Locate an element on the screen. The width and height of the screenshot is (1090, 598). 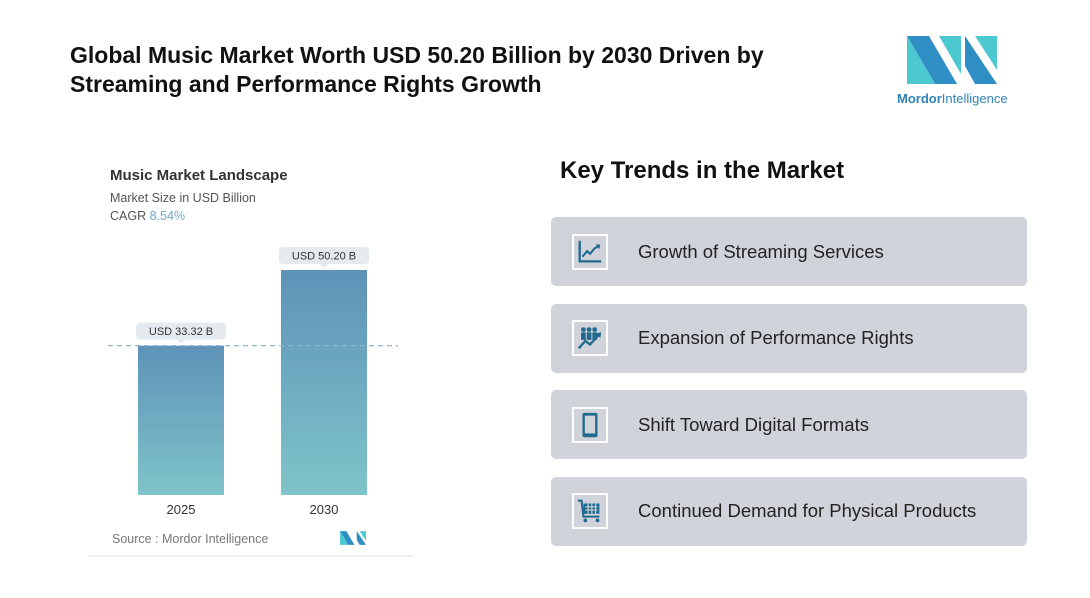
trends-heading: Key Trends in the Market is located at coordinates (702, 170).